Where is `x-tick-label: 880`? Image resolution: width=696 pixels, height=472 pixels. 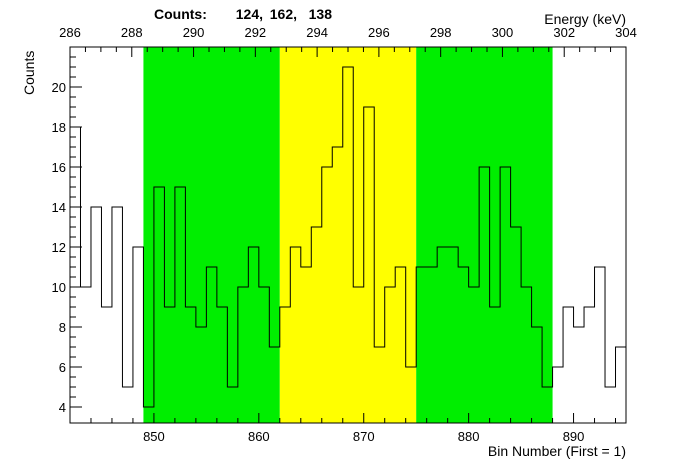
x-tick-label: 880 is located at coordinates (469, 436).